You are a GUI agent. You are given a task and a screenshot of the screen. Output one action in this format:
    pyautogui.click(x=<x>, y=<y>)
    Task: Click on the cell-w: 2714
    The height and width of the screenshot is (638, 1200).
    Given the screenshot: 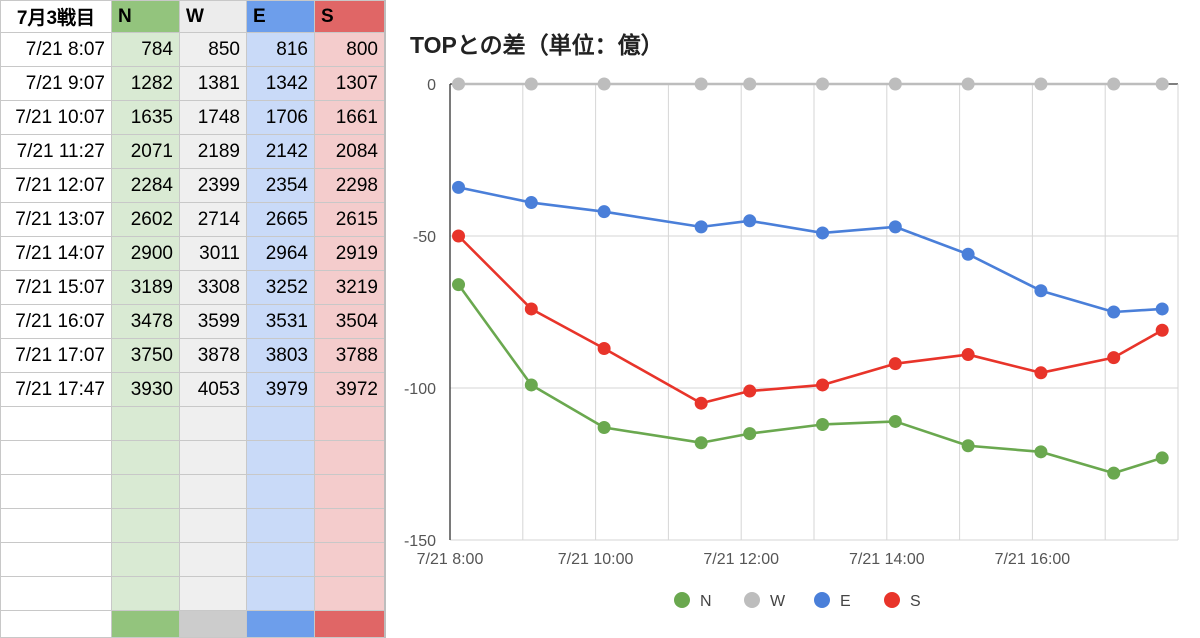 What is the action you would take?
    pyautogui.click(x=213, y=220)
    